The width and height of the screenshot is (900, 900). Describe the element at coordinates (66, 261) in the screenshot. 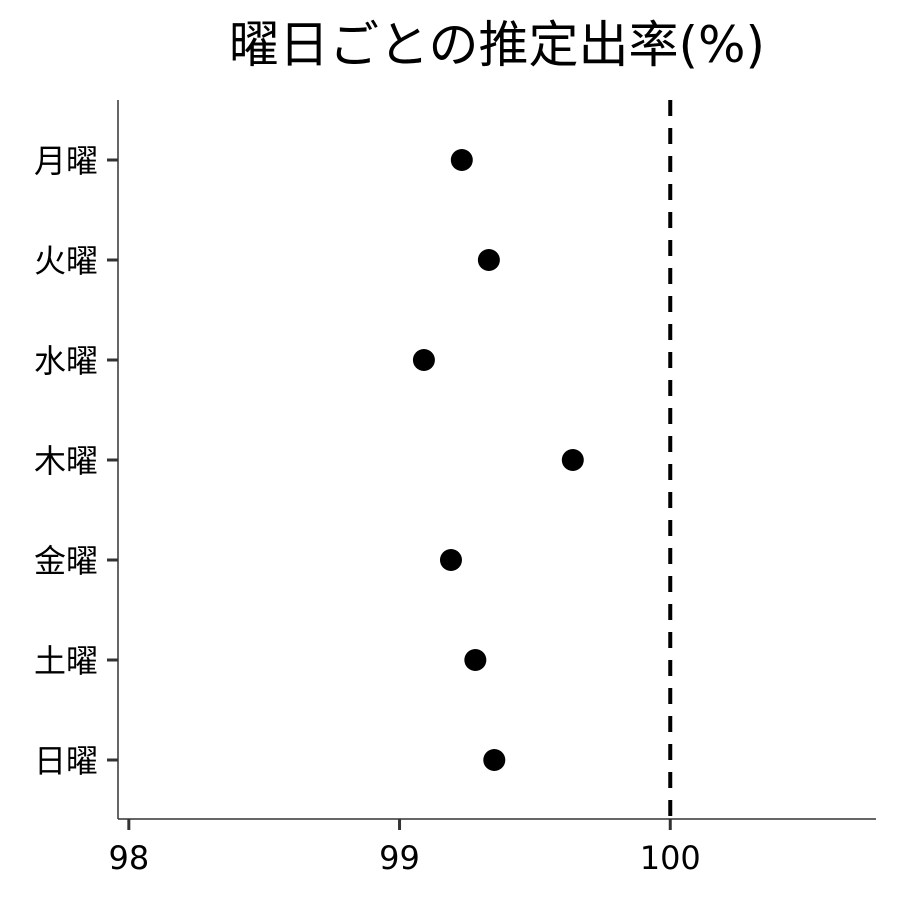

I see `y-tick-label: 火曜` at that location.